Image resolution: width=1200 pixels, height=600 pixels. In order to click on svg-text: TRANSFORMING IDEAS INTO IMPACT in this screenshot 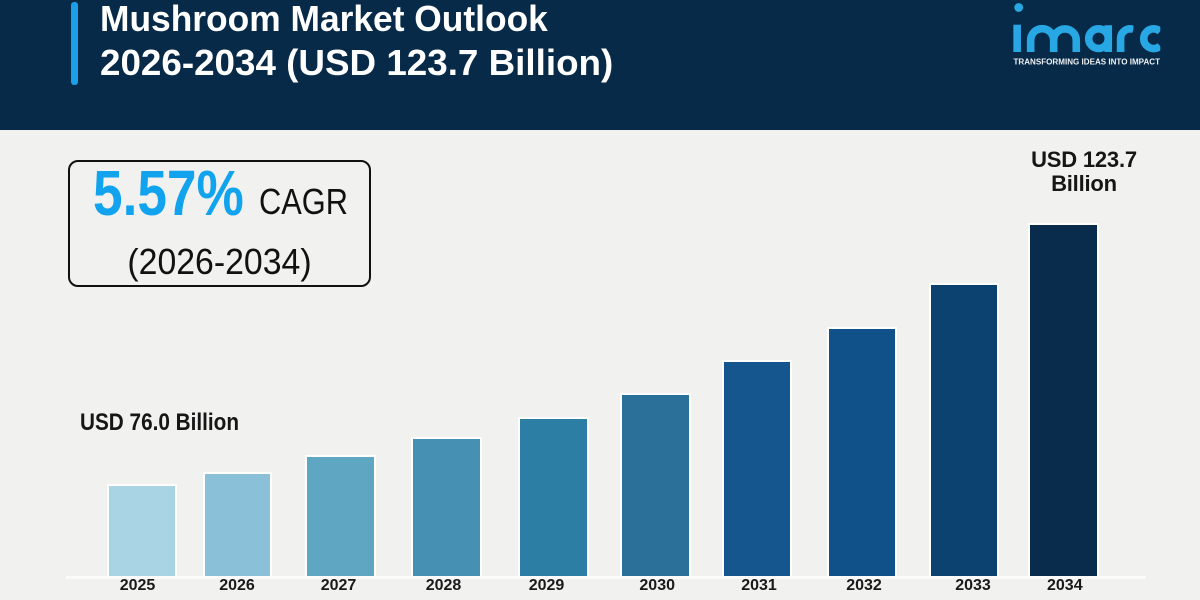, I will do `click(1087, 62)`.